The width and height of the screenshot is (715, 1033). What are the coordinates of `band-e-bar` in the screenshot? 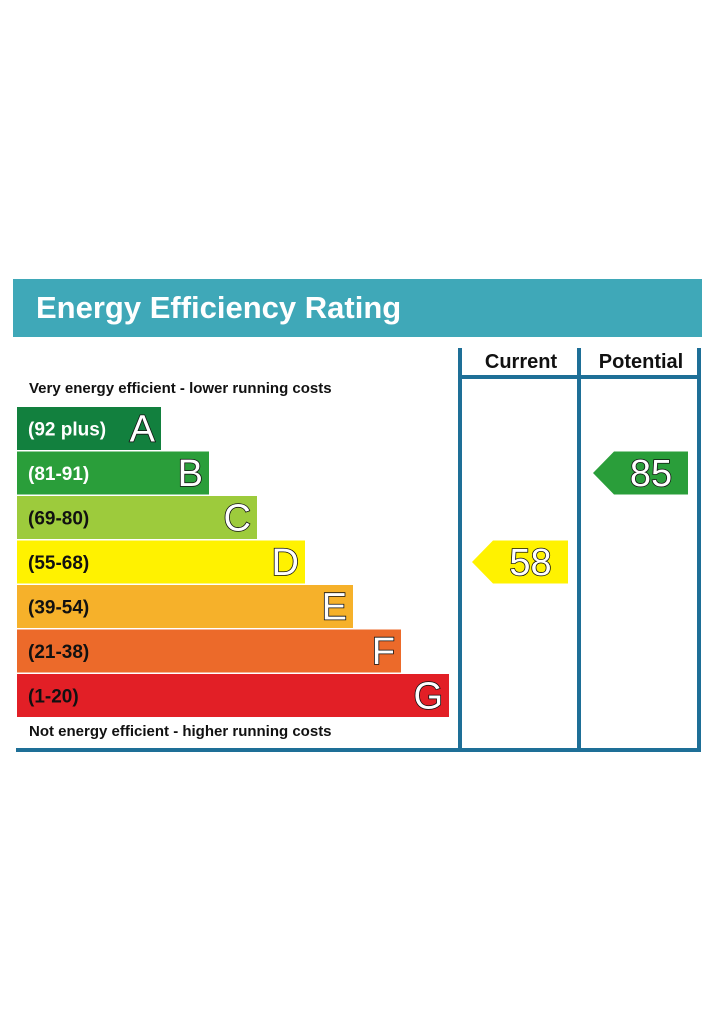 It's located at (185, 606).